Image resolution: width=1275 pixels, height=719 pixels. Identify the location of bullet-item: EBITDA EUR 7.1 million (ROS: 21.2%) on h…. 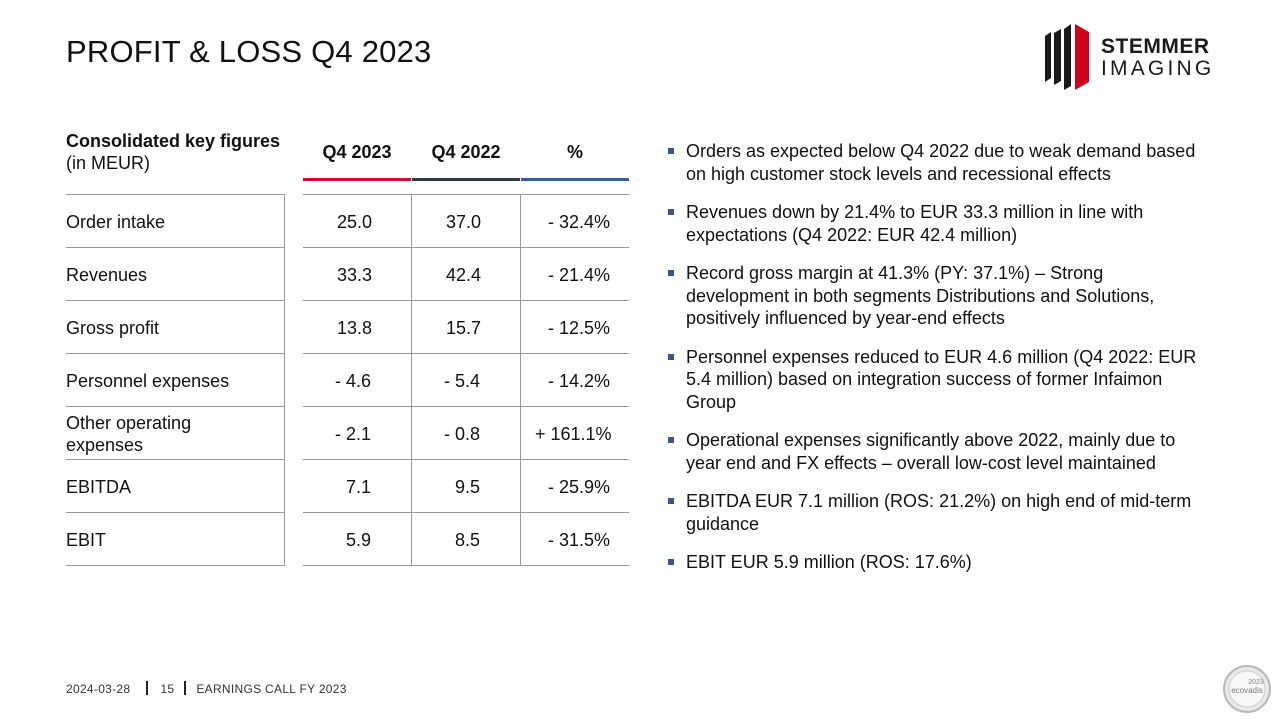
(938, 512).